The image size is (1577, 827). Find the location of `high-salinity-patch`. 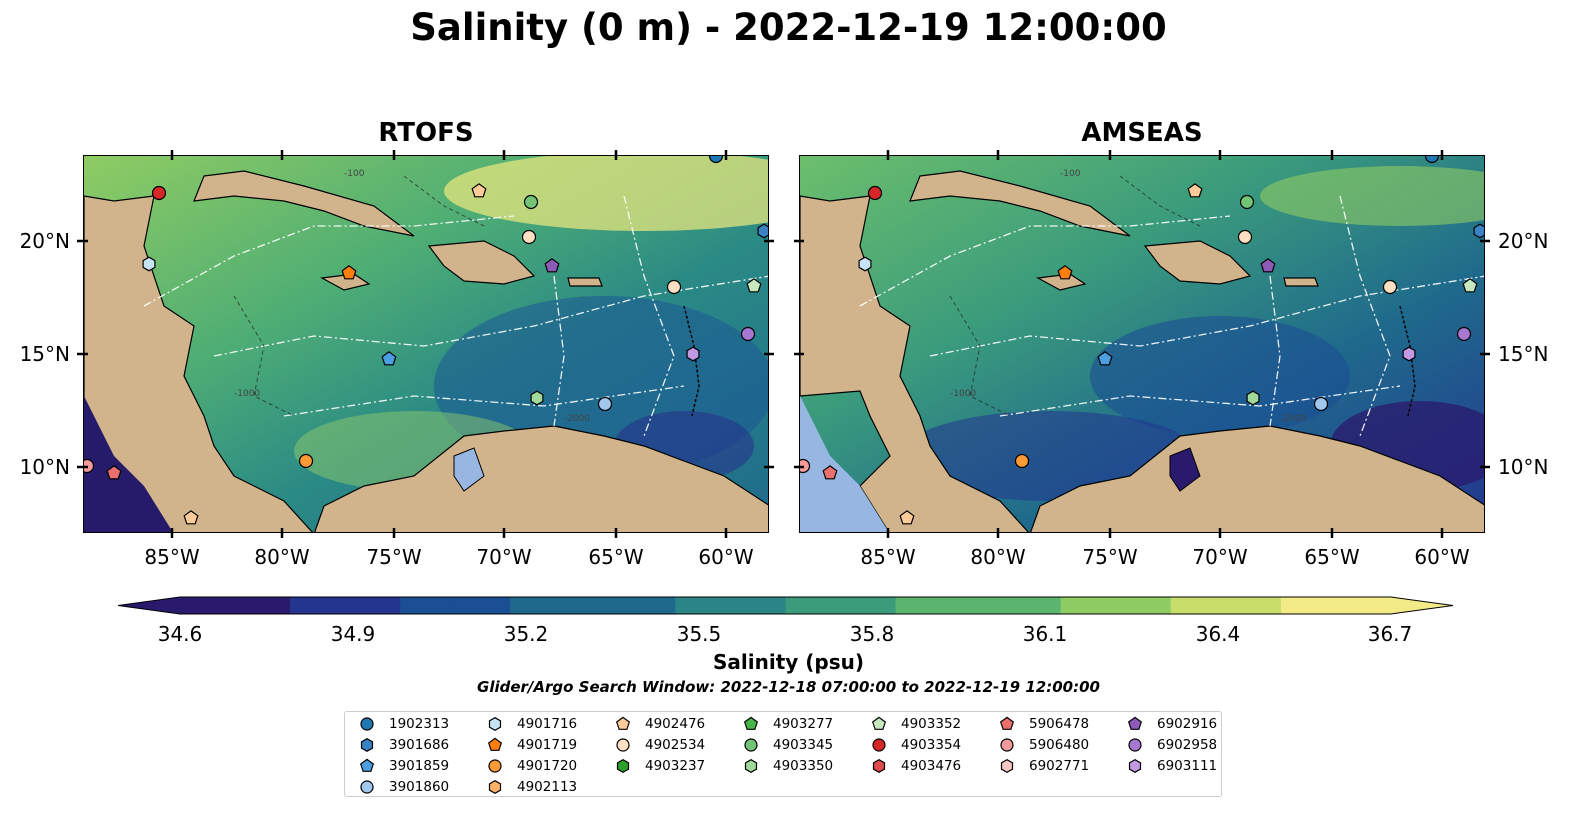

high-salinity-patch is located at coordinates (606, 193).